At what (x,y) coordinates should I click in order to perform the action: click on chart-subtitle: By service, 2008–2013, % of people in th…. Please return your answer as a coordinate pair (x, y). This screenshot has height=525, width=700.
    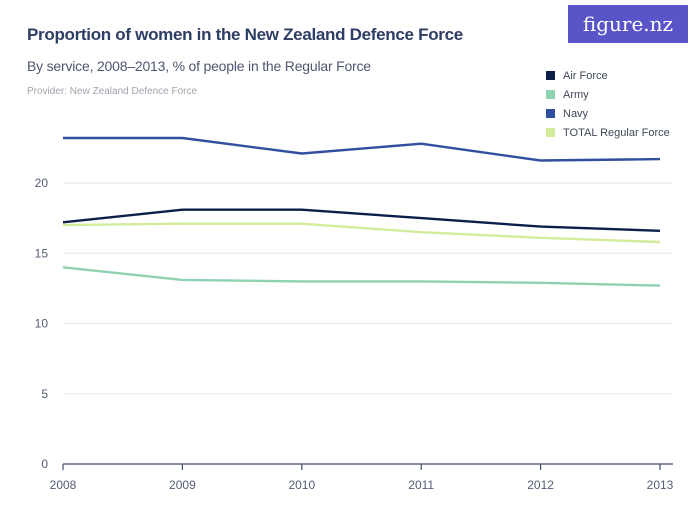
    Looking at the image, I should click on (199, 66).